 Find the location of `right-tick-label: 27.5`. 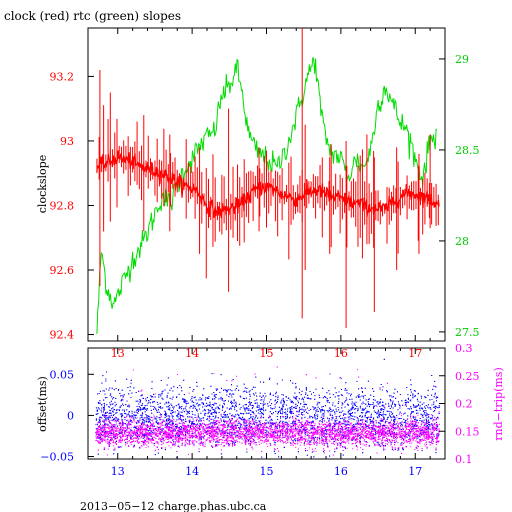

right-tick-label: 27.5 is located at coordinates (467, 332).